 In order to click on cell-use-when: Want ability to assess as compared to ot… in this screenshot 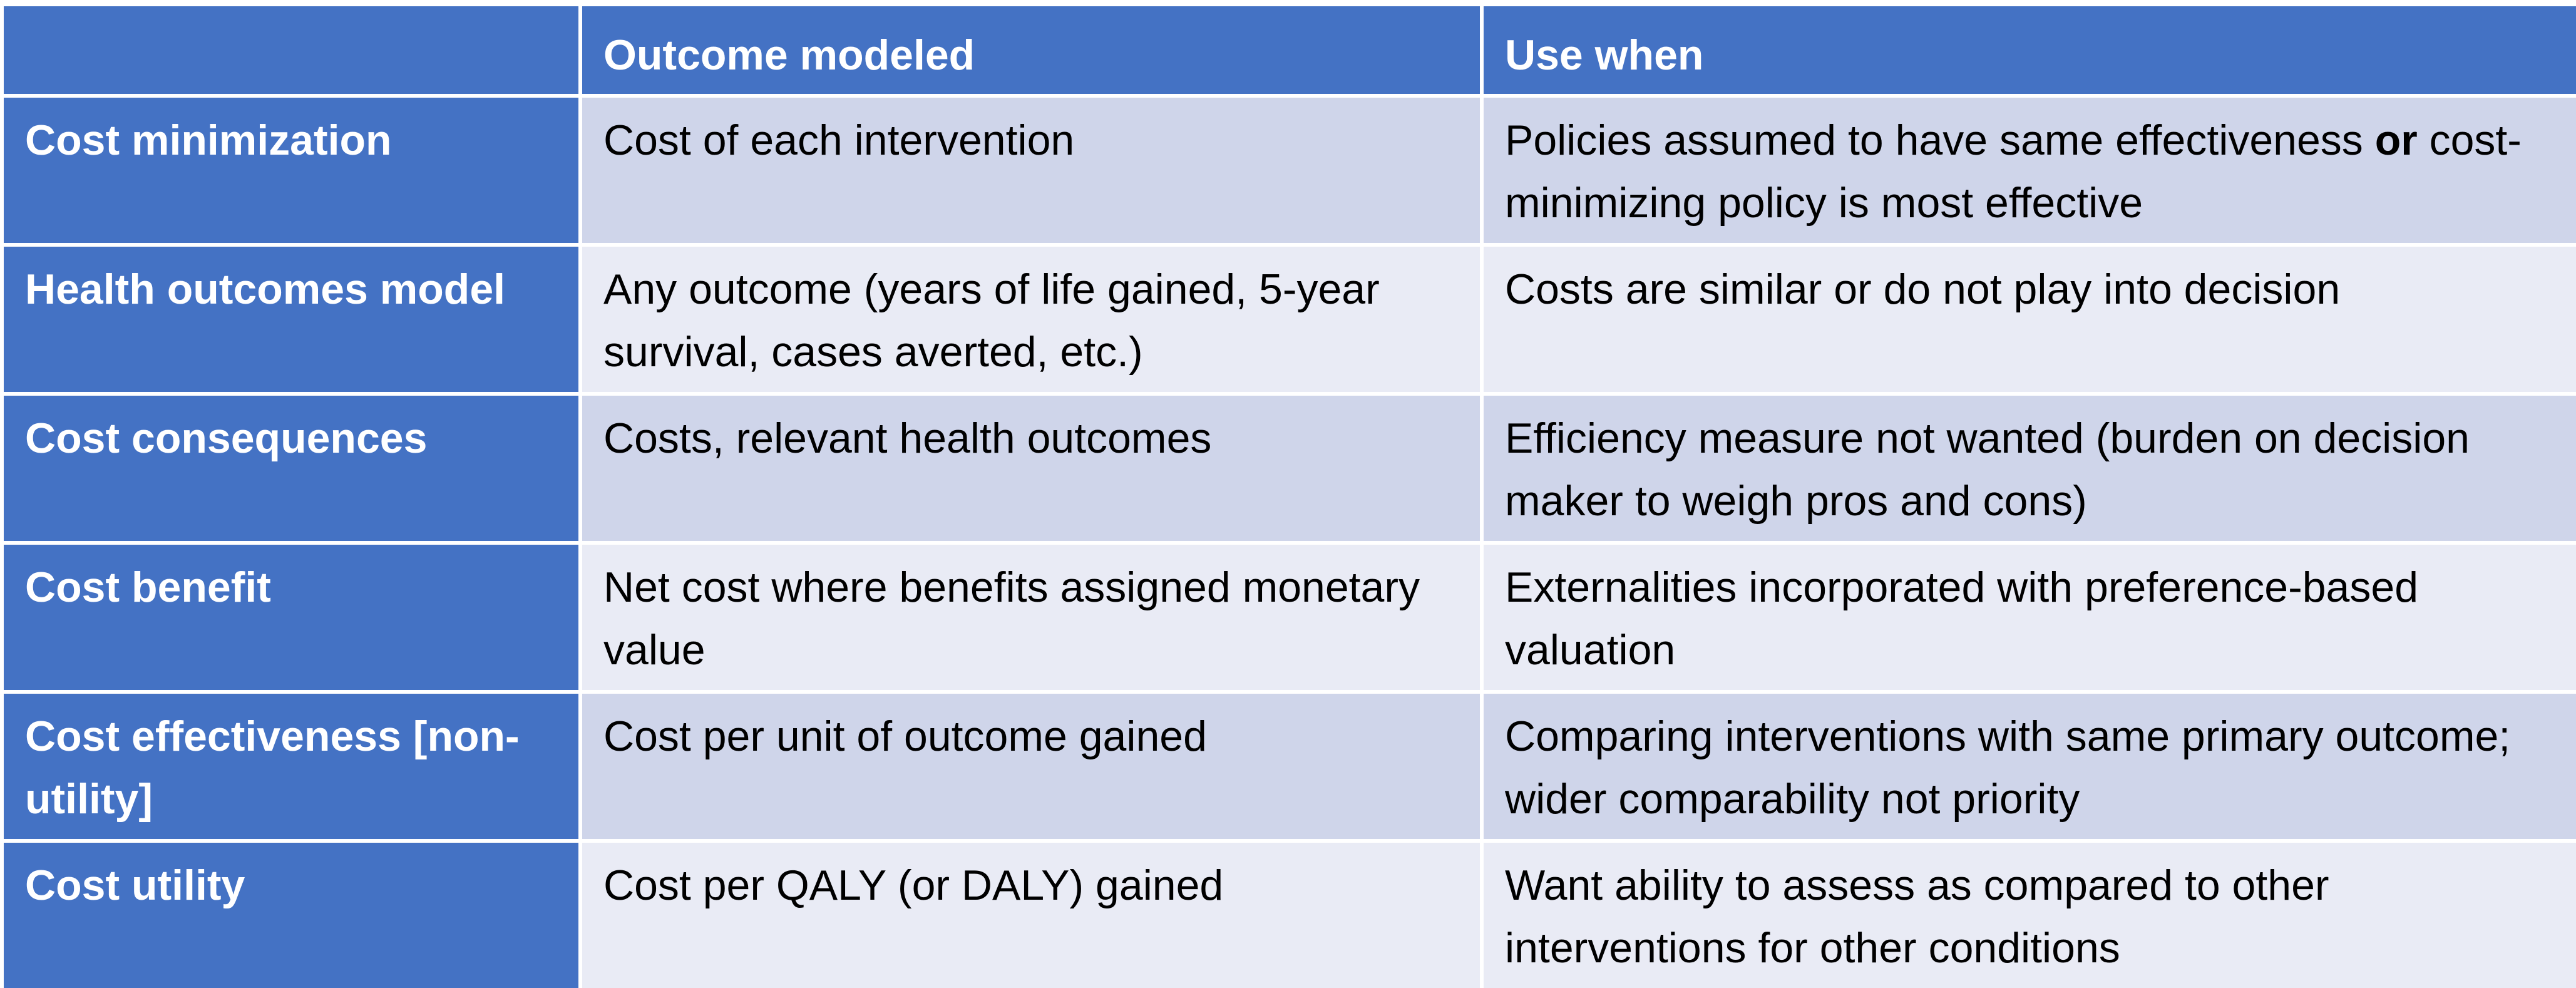, I will do `click(2030, 915)`.